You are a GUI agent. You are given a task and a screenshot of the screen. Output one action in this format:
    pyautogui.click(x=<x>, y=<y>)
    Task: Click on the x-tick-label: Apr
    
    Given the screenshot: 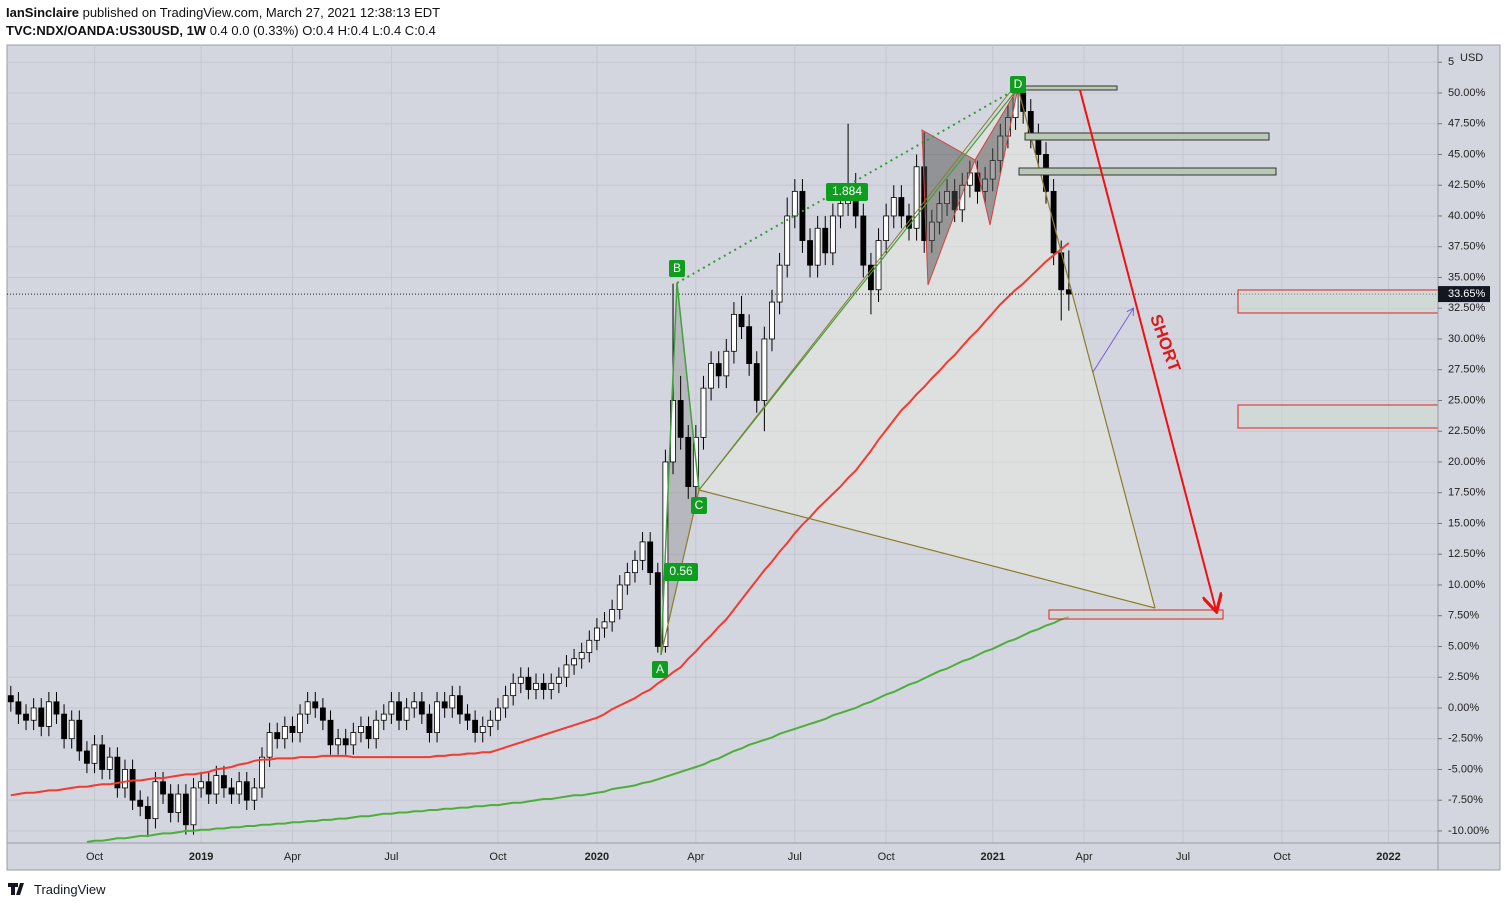 What is the action you would take?
    pyautogui.click(x=1083, y=857)
    